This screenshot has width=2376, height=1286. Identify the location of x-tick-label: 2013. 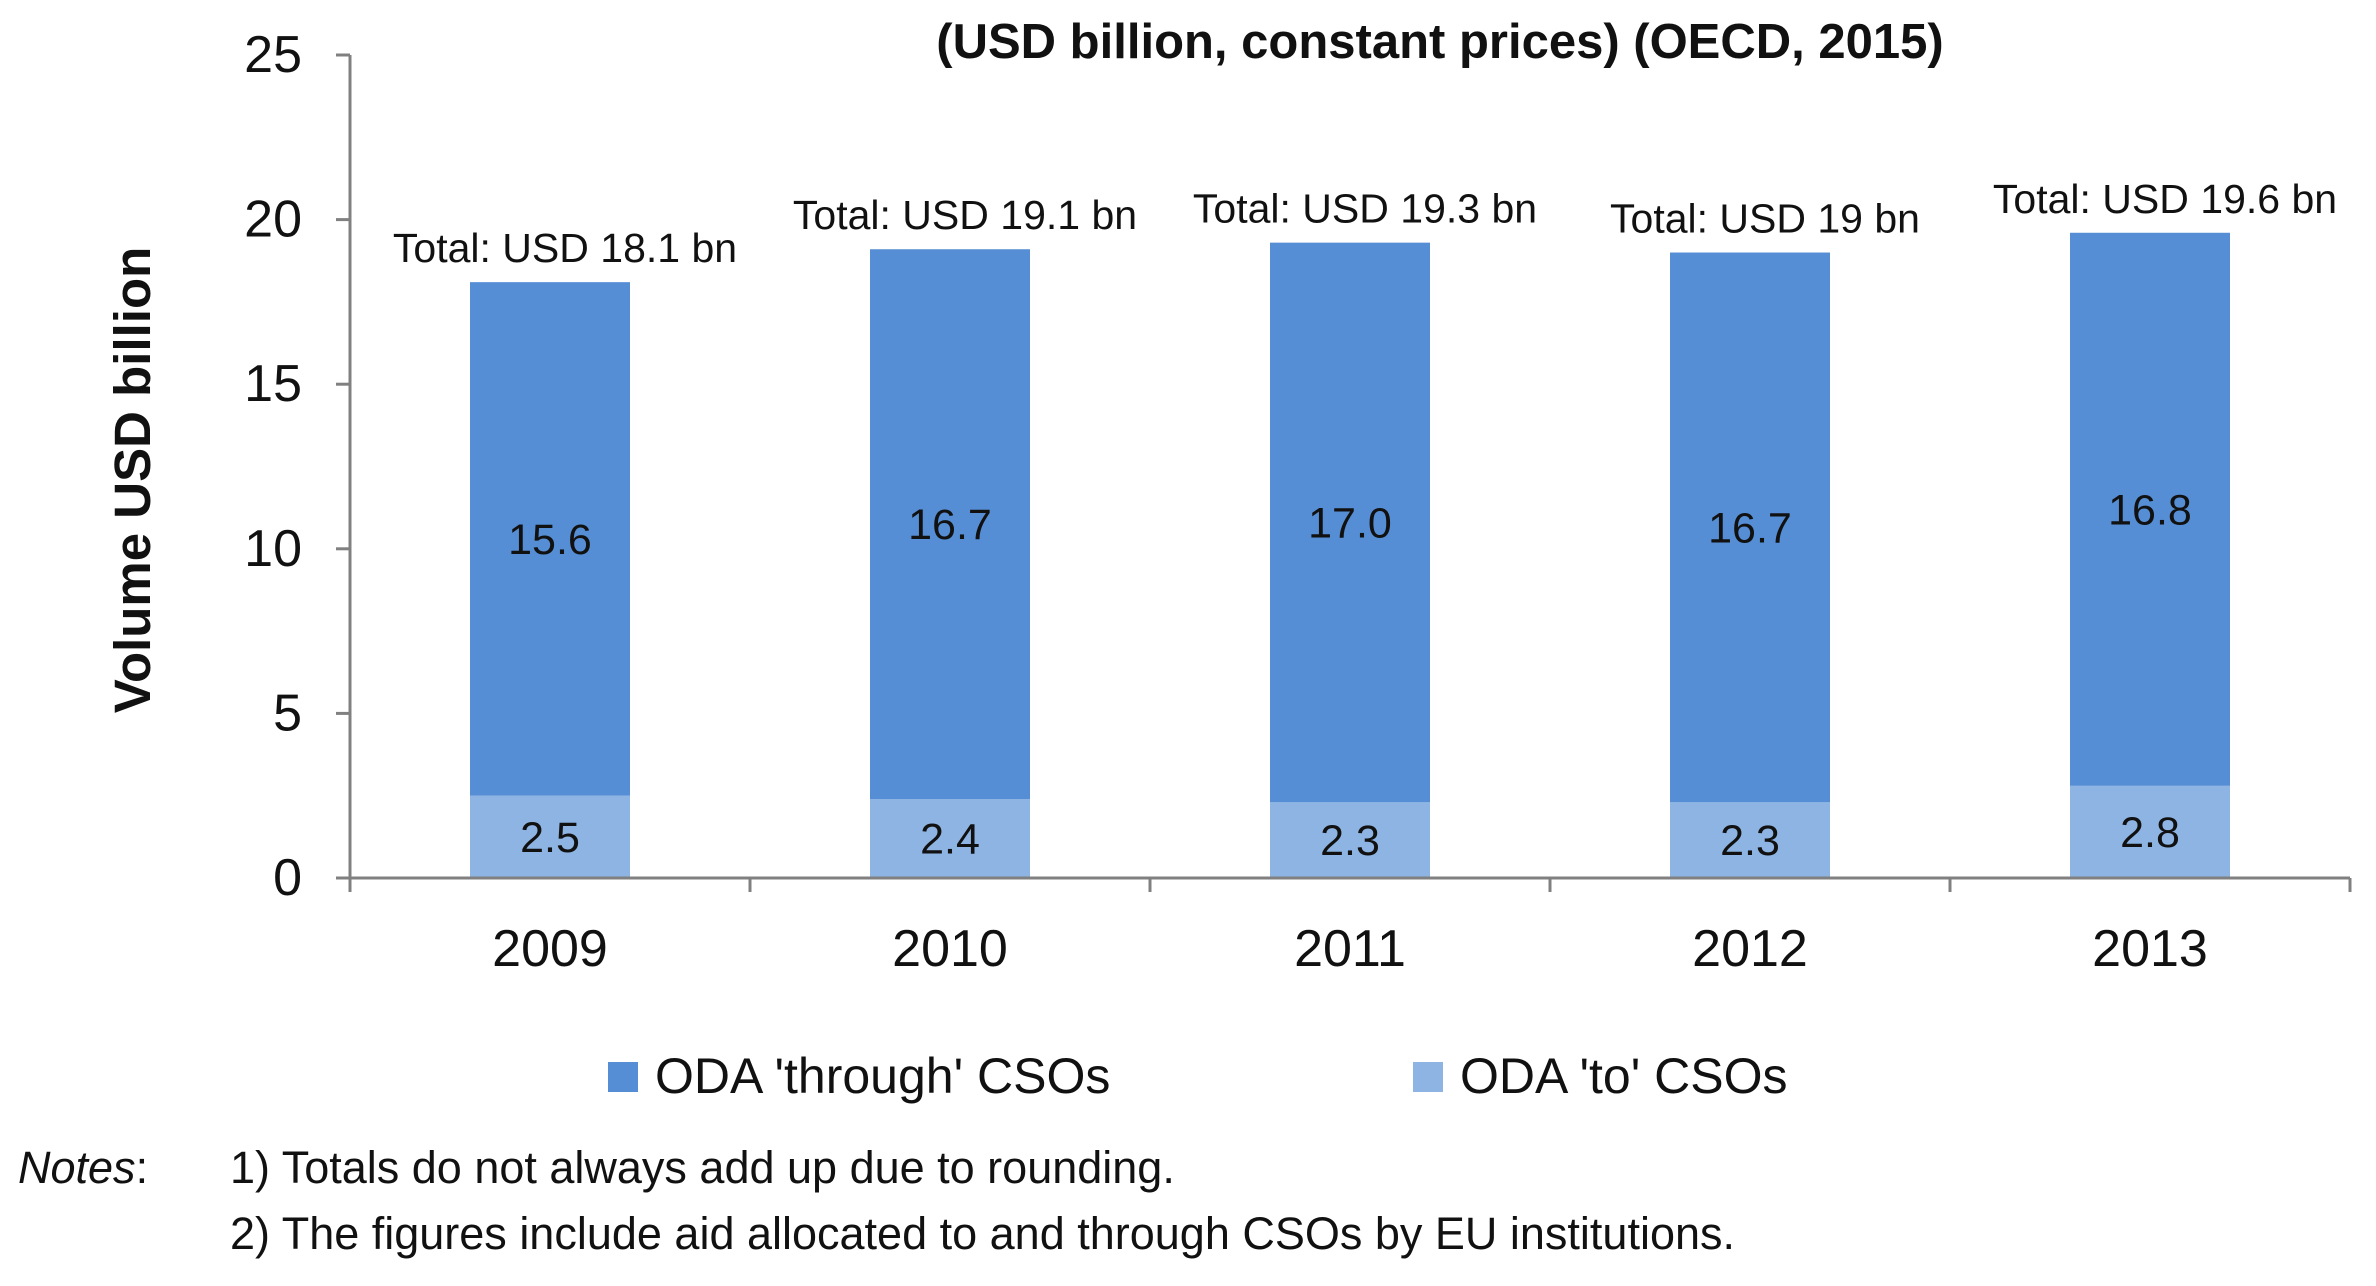
(2150, 949).